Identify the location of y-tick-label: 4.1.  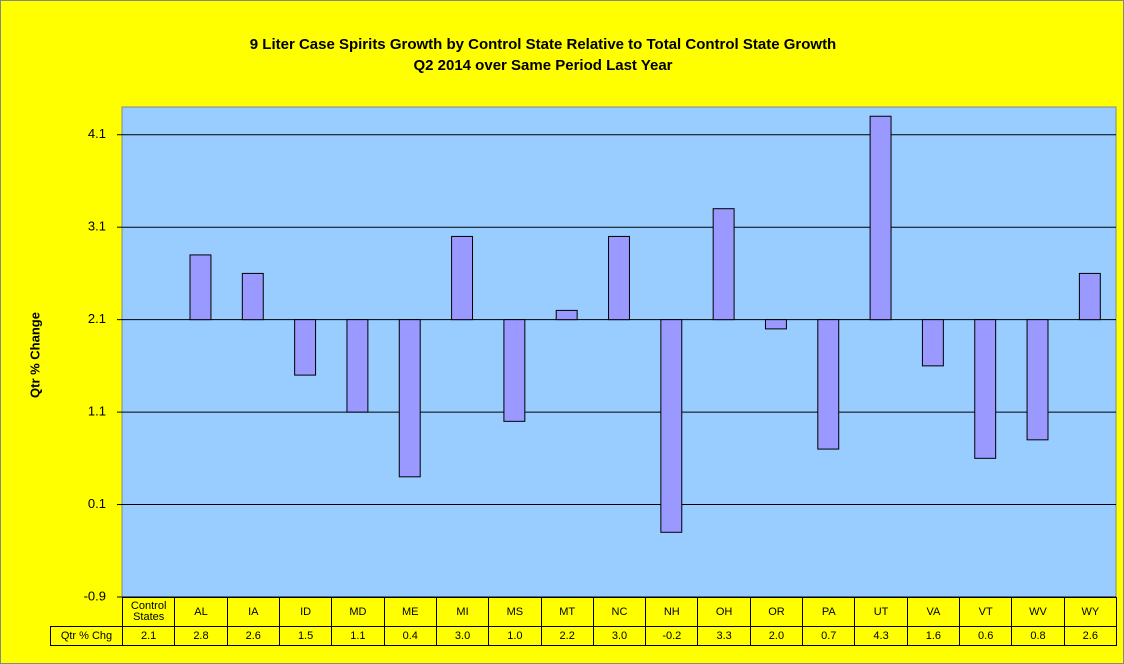
(97, 133).